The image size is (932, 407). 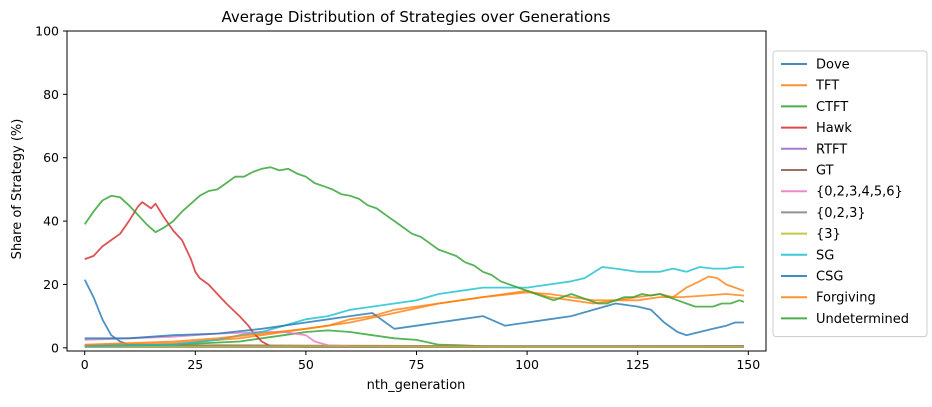 What do you see at coordinates (825, 255) in the screenshot?
I see `legend-label: SG` at bounding box center [825, 255].